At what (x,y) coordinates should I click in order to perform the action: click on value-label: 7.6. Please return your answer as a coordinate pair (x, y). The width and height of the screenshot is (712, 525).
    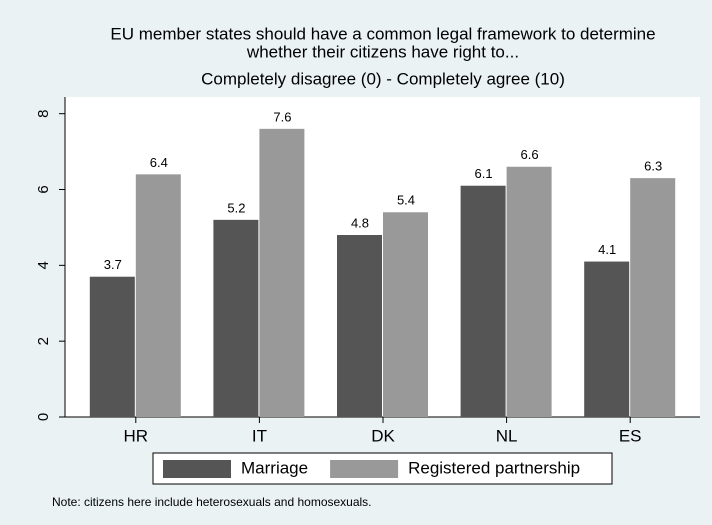
    Looking at the image, I should click on (282, 116).